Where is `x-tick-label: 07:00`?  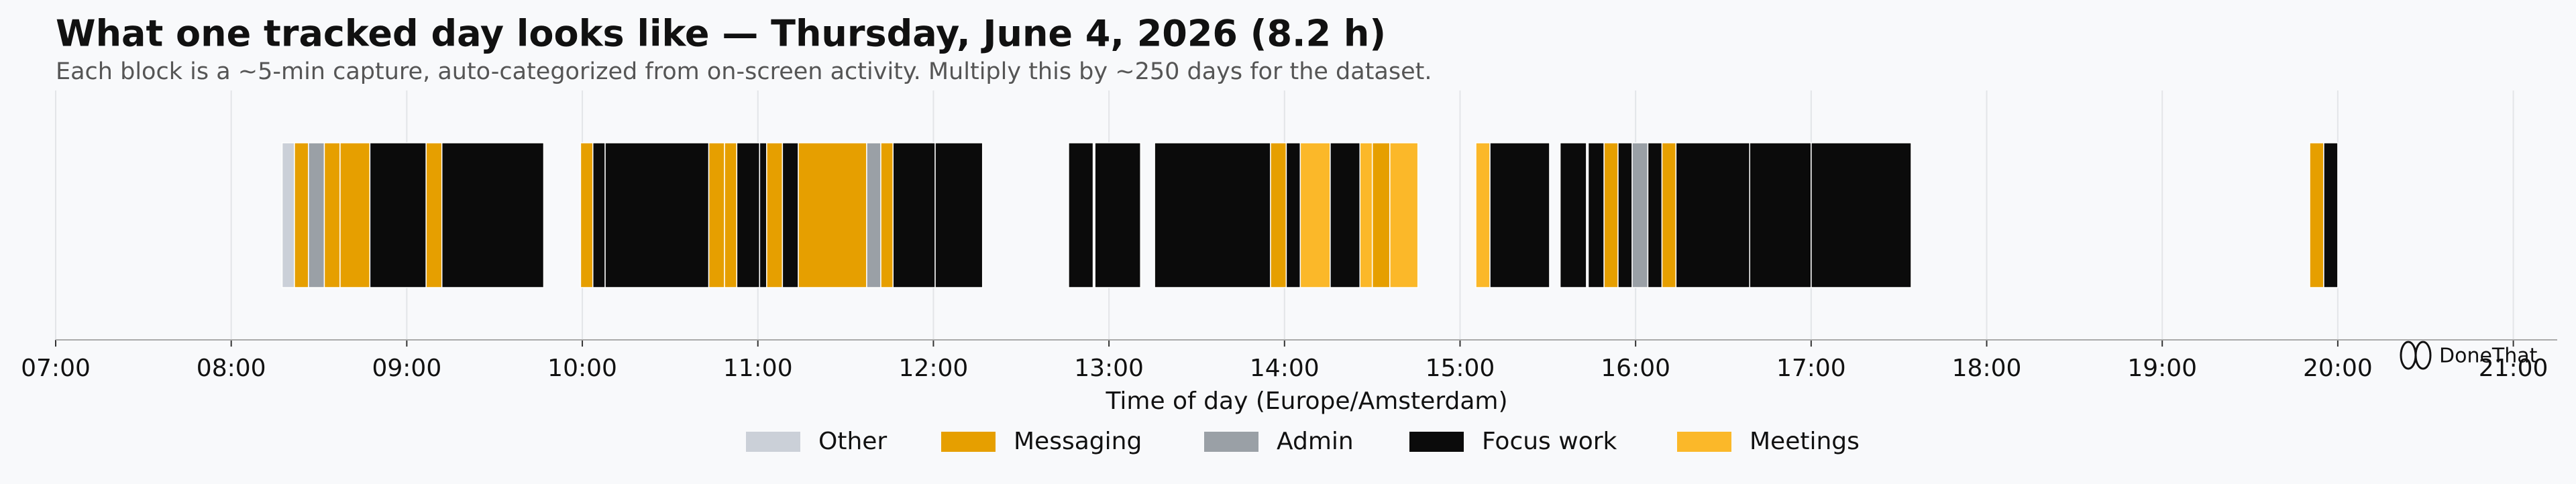
x-tick-label: 07:00 is located at coordinates (56, 369).